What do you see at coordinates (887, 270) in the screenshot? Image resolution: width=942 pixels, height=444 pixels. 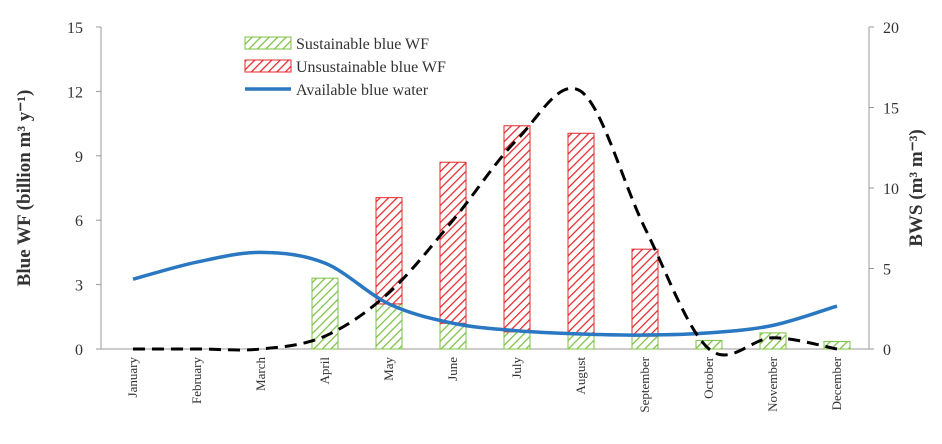 I see `y2-tick-label: 5` at bounding box center [887, 270].